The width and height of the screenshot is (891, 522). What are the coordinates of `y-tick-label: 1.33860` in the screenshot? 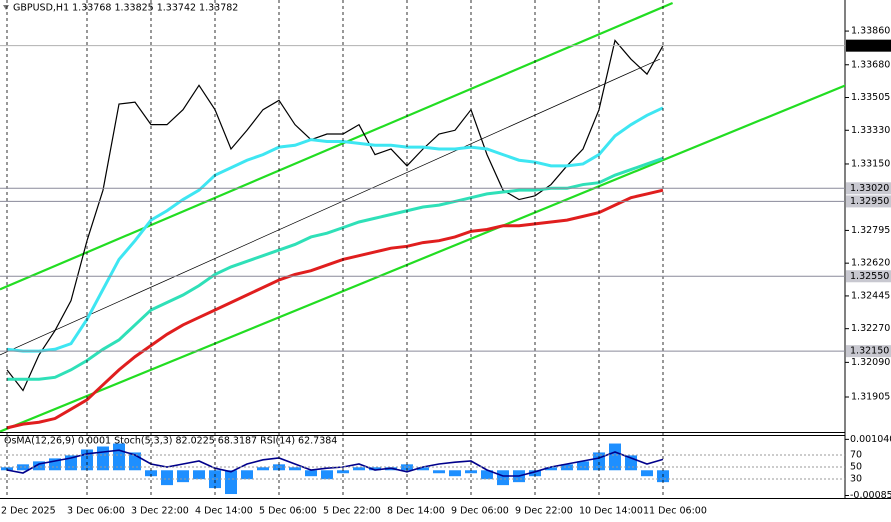 It's located at (870, 31).